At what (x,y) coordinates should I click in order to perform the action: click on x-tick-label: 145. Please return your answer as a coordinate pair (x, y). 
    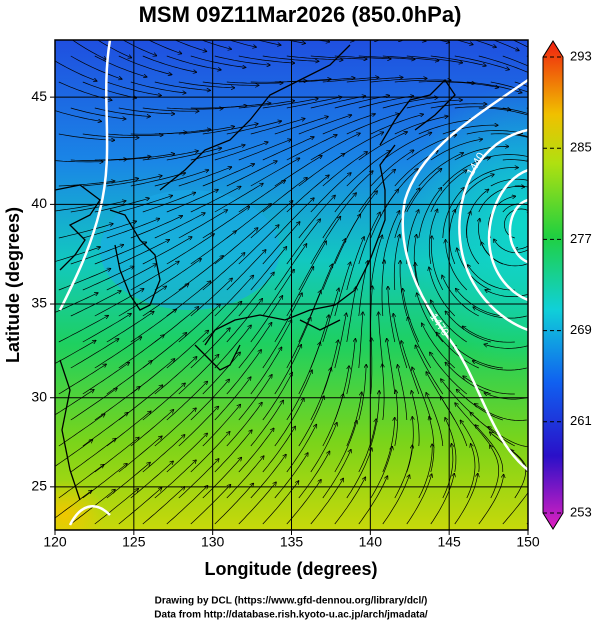
    Looking at the image, I should click on (449, 542).